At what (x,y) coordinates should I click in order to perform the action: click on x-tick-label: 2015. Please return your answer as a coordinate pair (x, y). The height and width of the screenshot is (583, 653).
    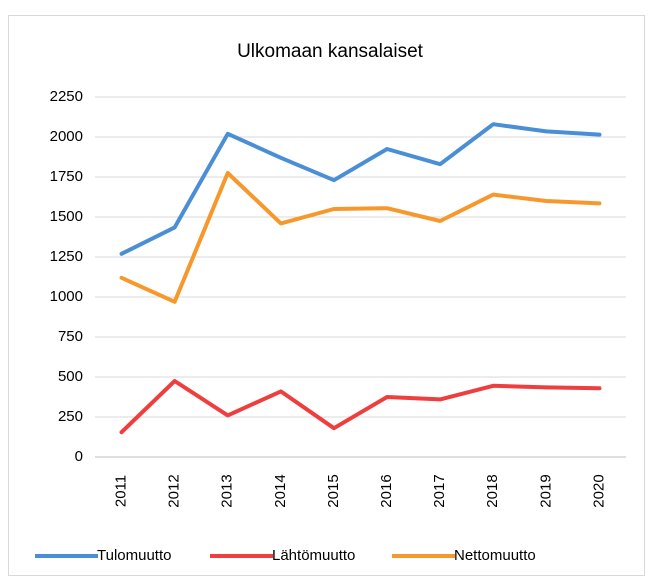
    Looking at the image, I should click on (333, 490).